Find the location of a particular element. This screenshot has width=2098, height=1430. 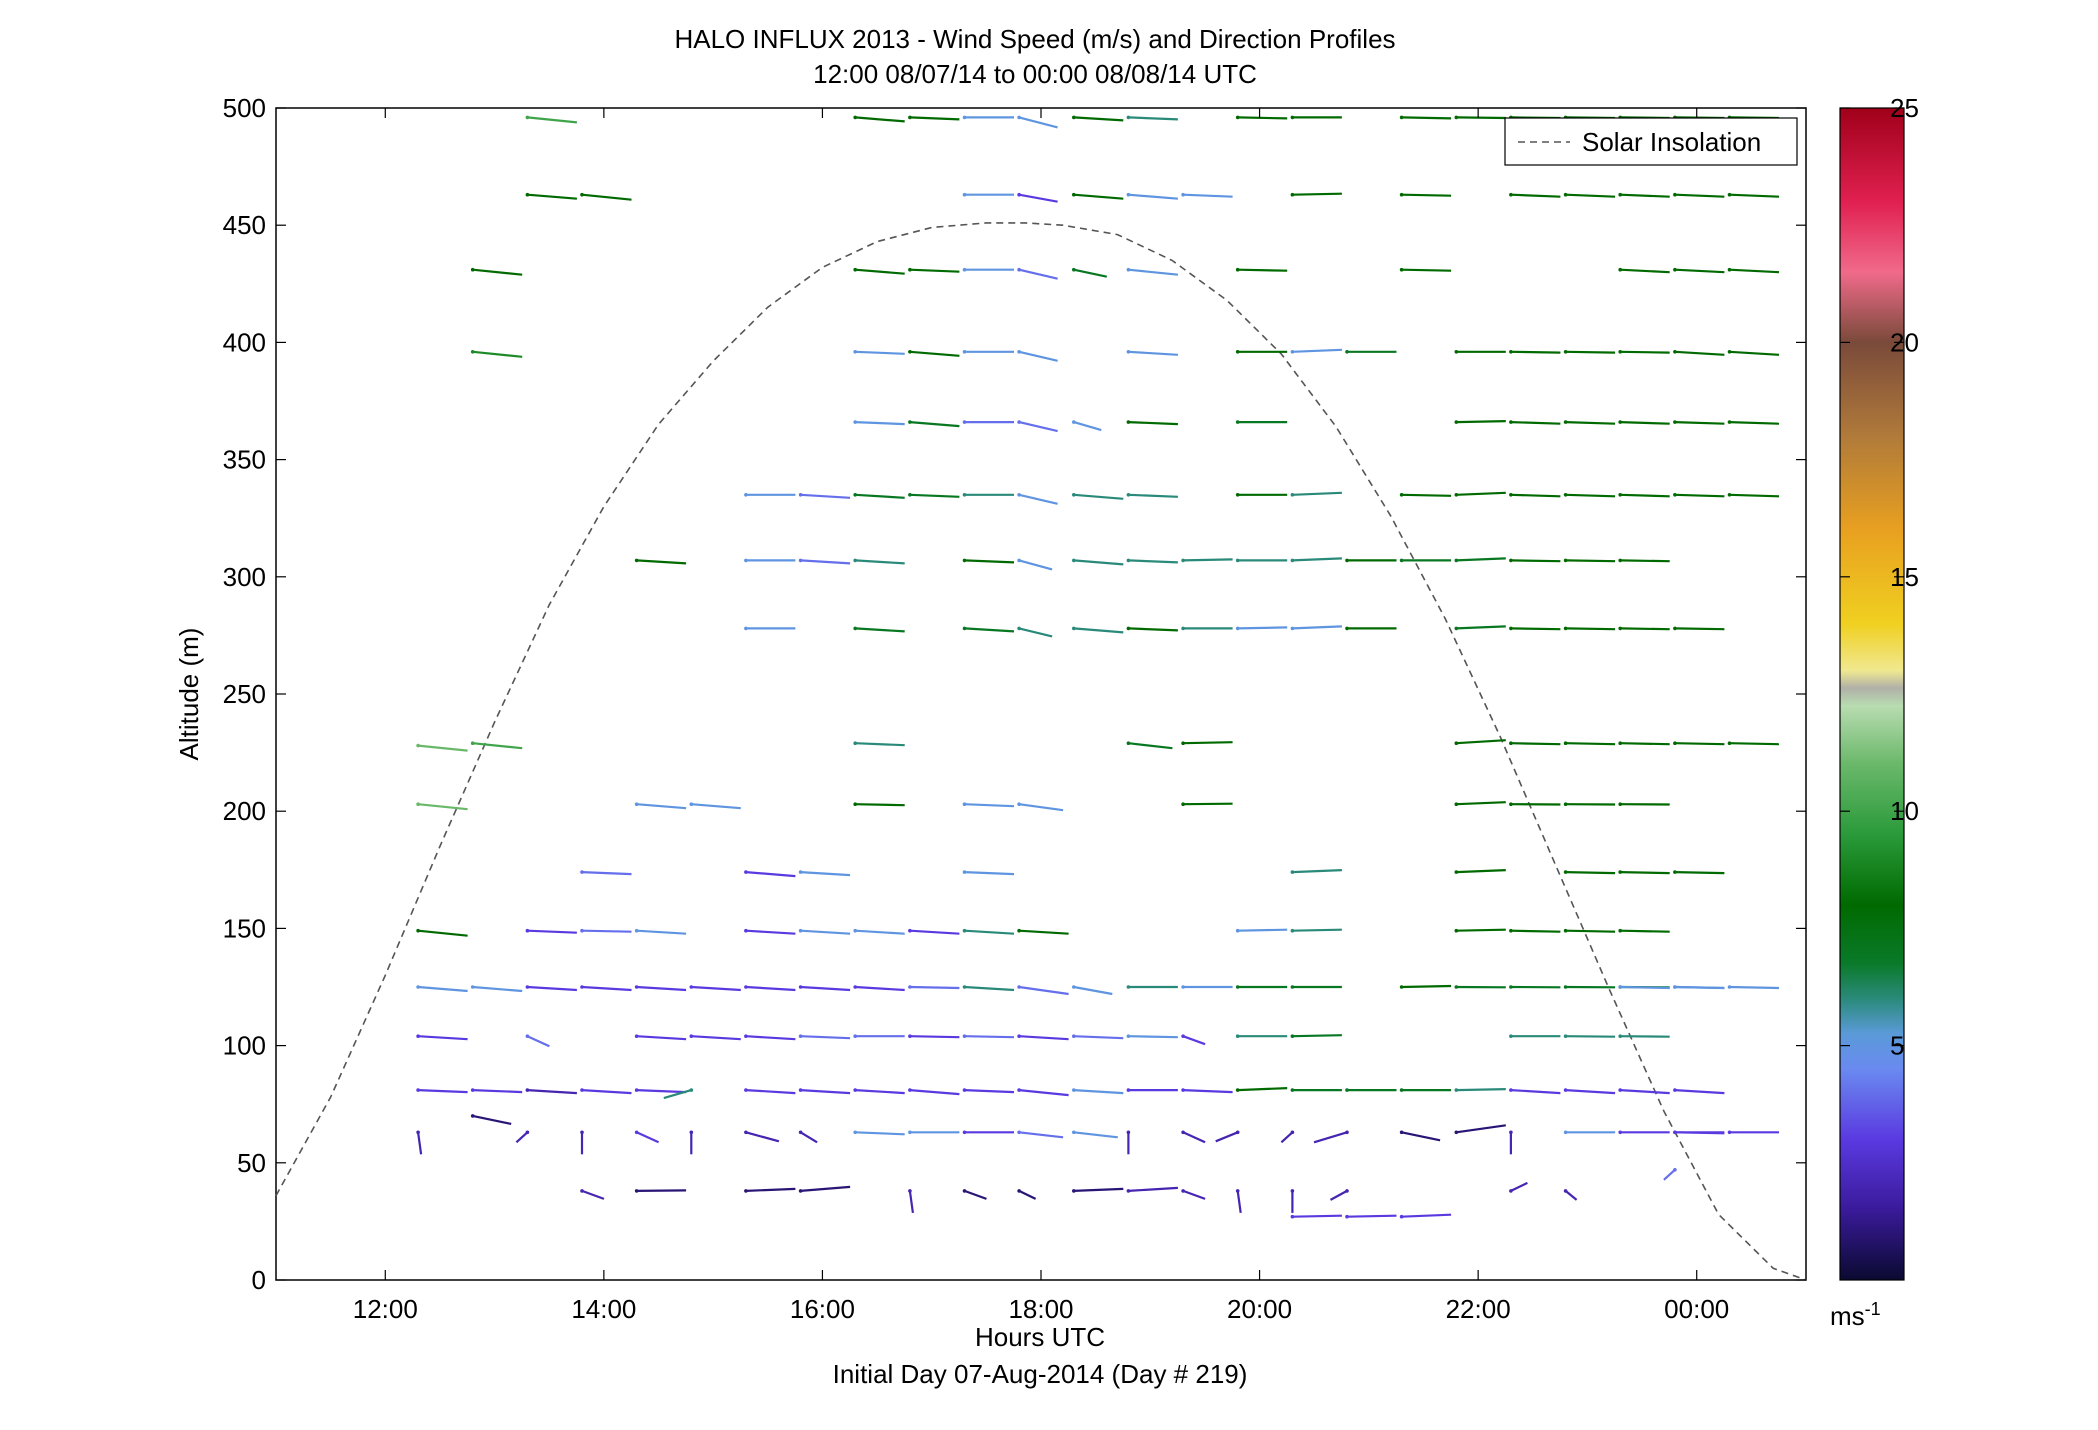

x-tick-label: 18:00 is located at coordinates (1040, 1309).